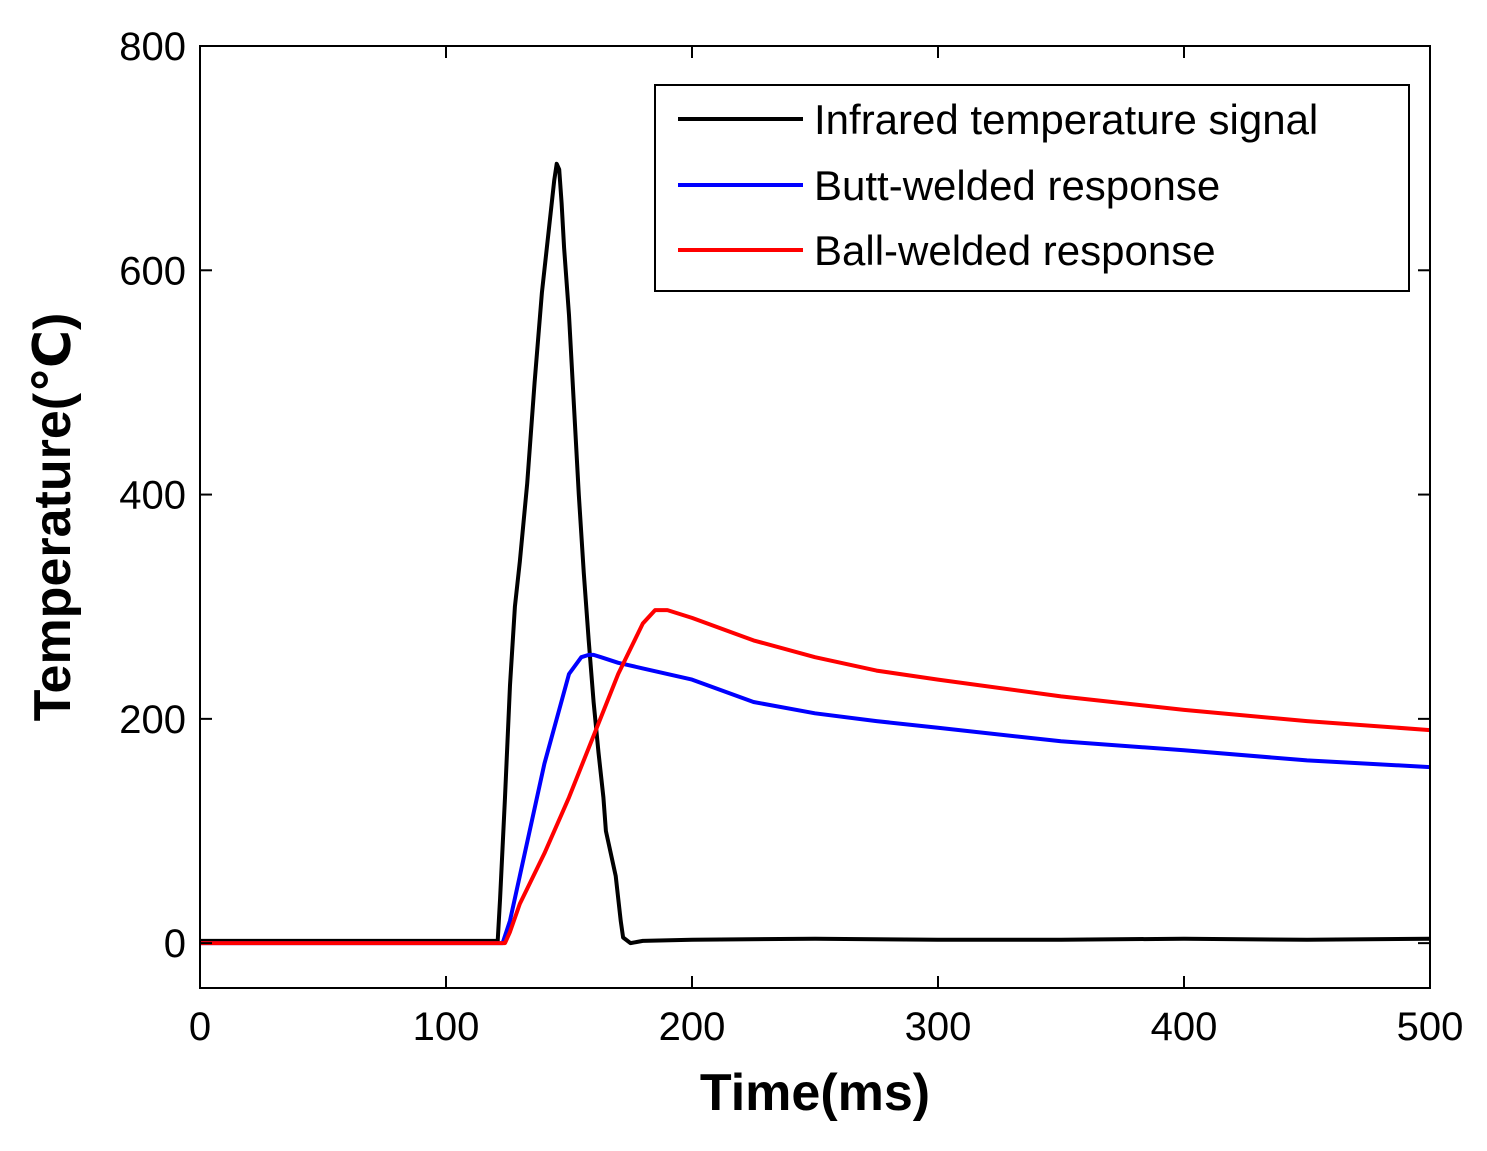 The width and height of the screenshot is (1487, 1151). Describe the element at coordinates (1015, 250) in the screenshot. I see `legend-label-ball-welded: Ball-welded response` at that location.